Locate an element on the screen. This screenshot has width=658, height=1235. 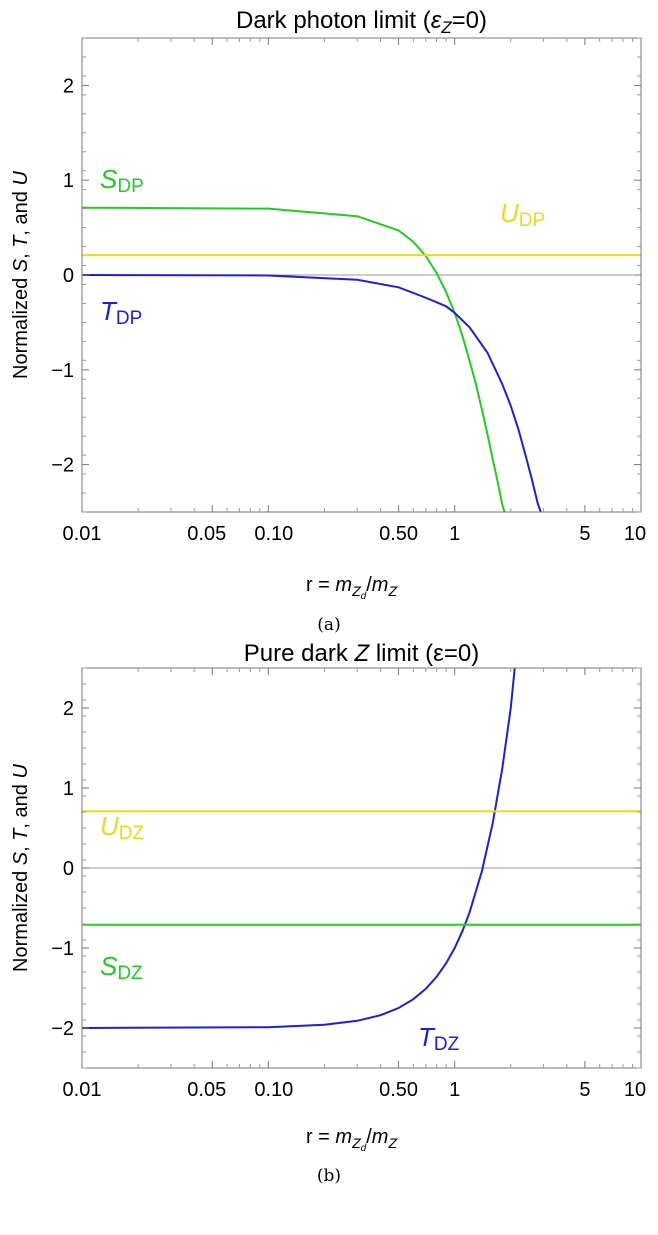
series-line-t is located at coordinates (312, 393).